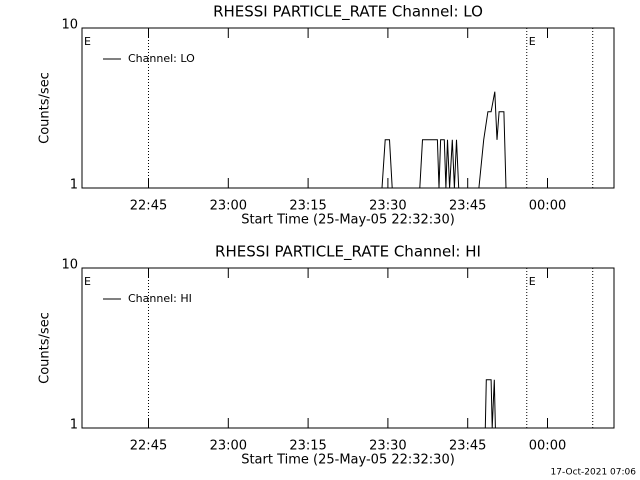  What do you see at coordinates (348, 252) in the screenshot?
I see `chart-title: RHESSI PARTICLE_RATE Channel: HI` at bounding box center [348, 252].